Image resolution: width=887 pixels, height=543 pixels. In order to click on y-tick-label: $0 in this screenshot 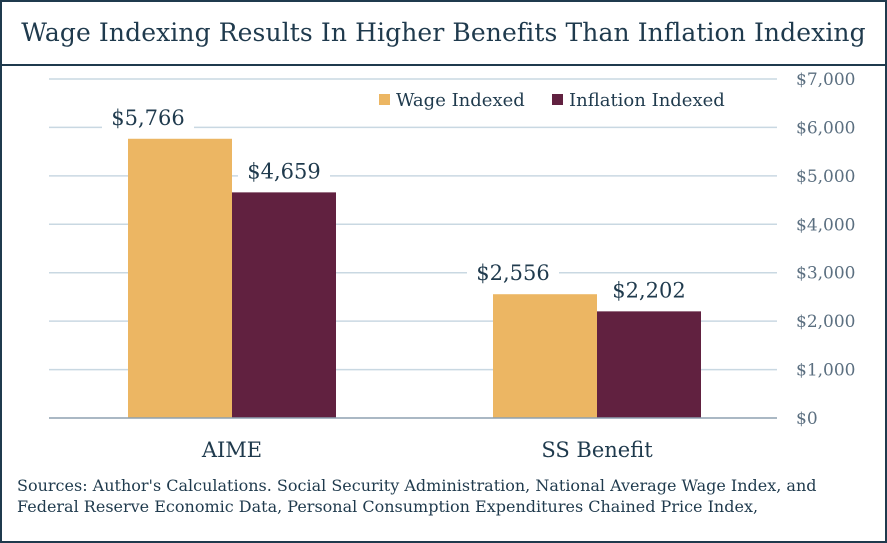, I will do `click(807, 419)`.